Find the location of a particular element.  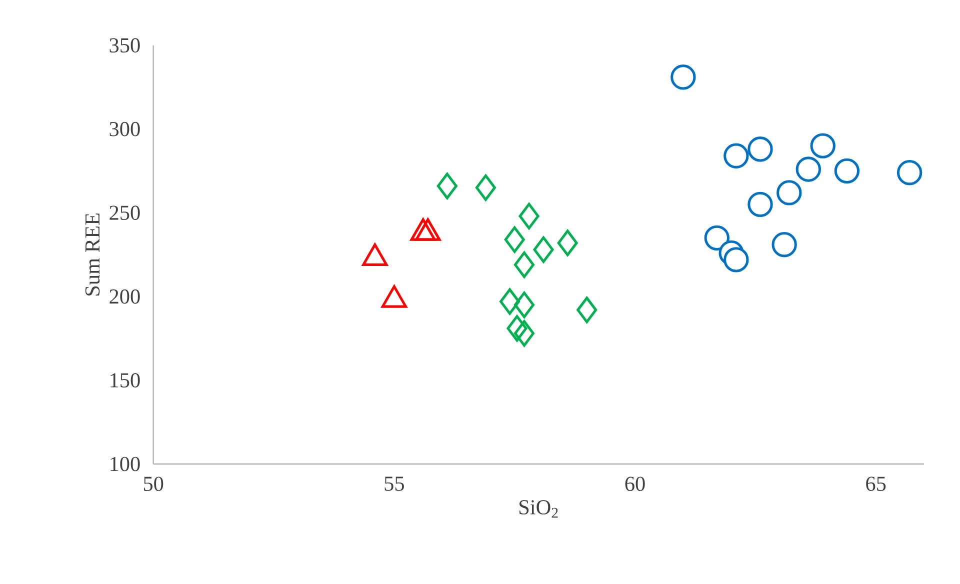

x-tick-label: 55 is located at coordinates (394, 483).